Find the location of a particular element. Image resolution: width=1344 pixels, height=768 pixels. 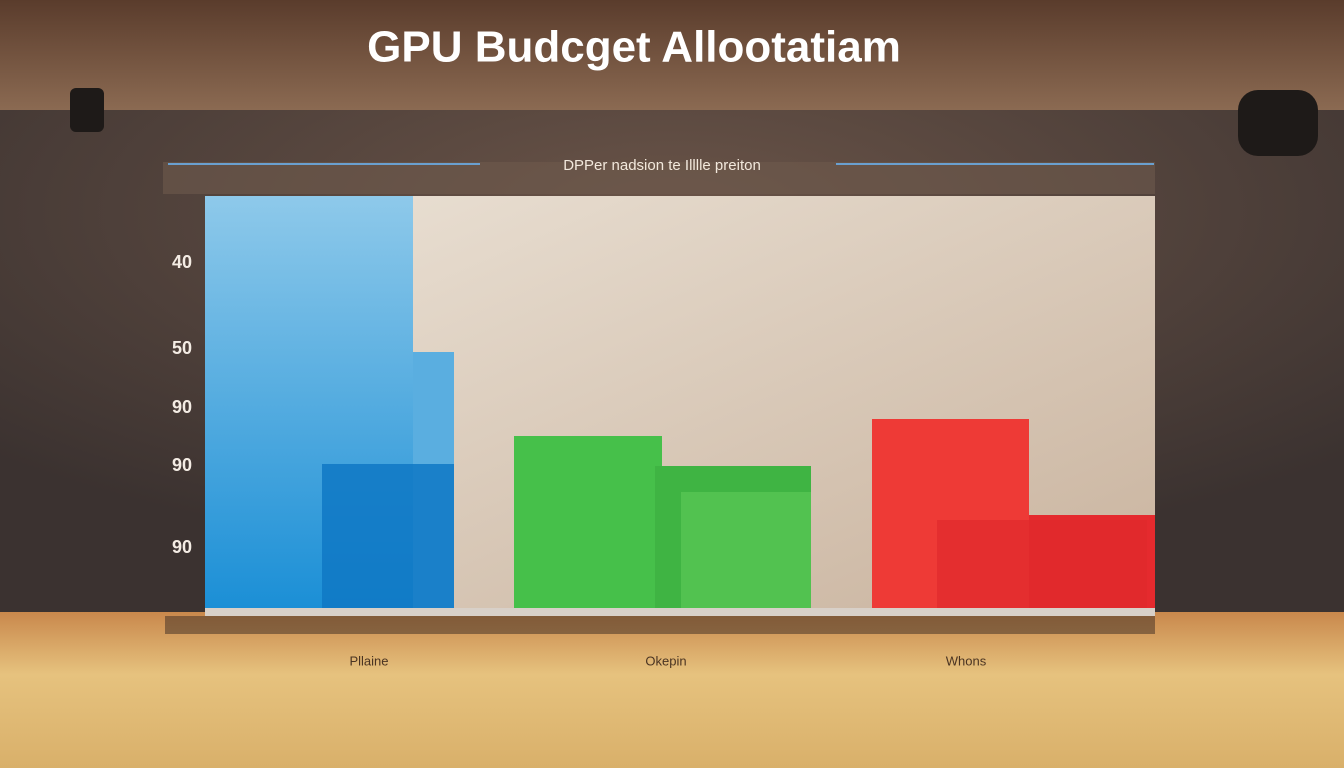

subtitle: DPPer nadsion te Illlle preiton is located at coordinates (662, 165).